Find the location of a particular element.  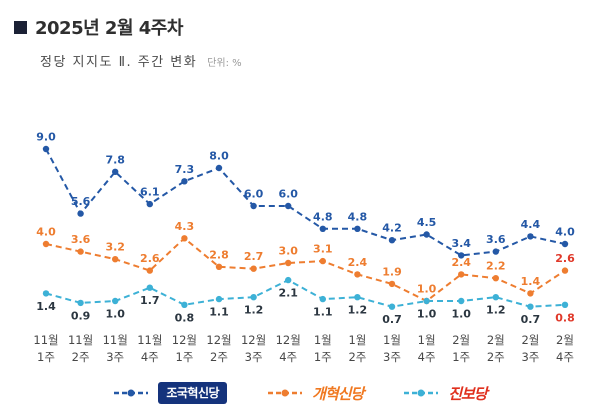

x-axis-label-month: 11월 is located at coordinates (115, 340).